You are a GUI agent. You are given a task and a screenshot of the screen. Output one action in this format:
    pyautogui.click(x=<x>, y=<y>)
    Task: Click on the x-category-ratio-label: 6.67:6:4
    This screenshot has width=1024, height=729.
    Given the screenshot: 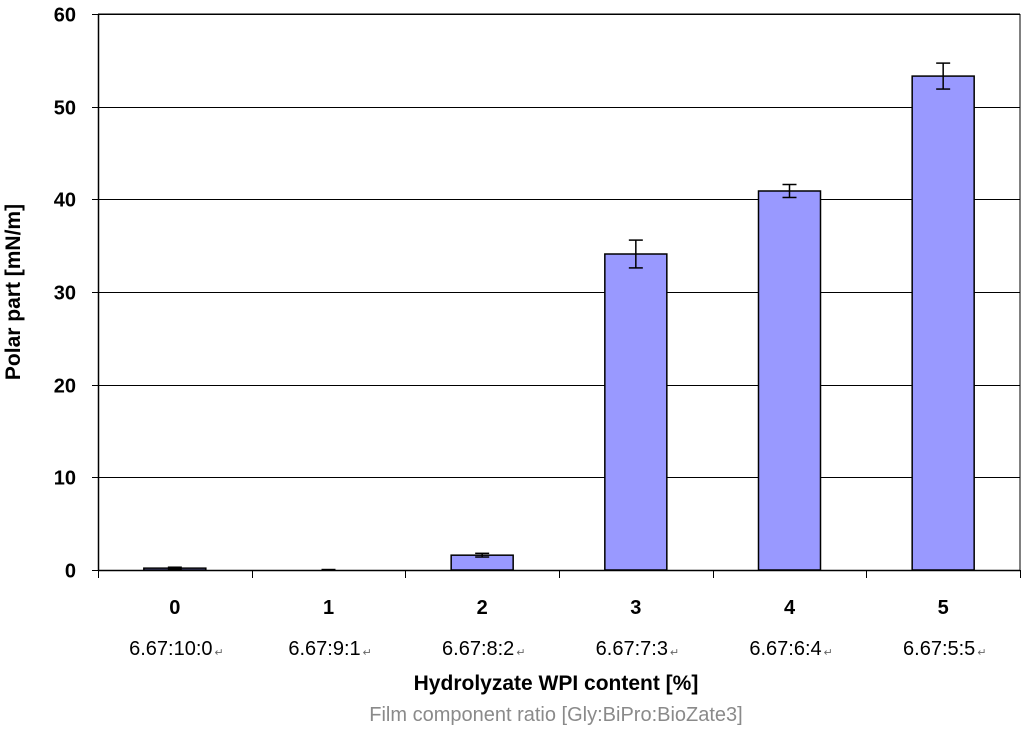 What is the action you would take?
    pyautogui.click(x=785, y=649)
    